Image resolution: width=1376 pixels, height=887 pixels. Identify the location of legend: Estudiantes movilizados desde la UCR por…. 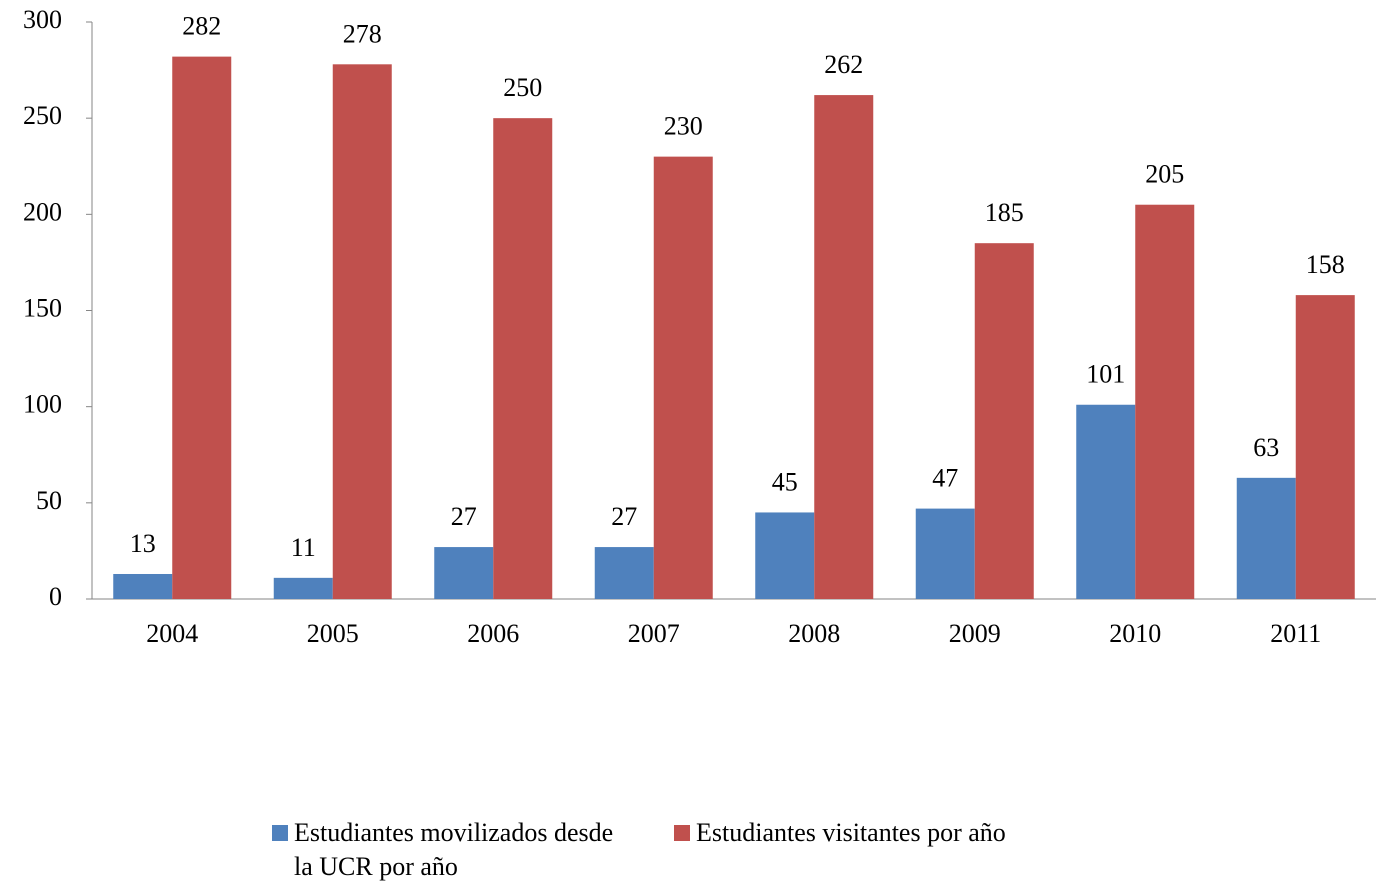
(639, 850).